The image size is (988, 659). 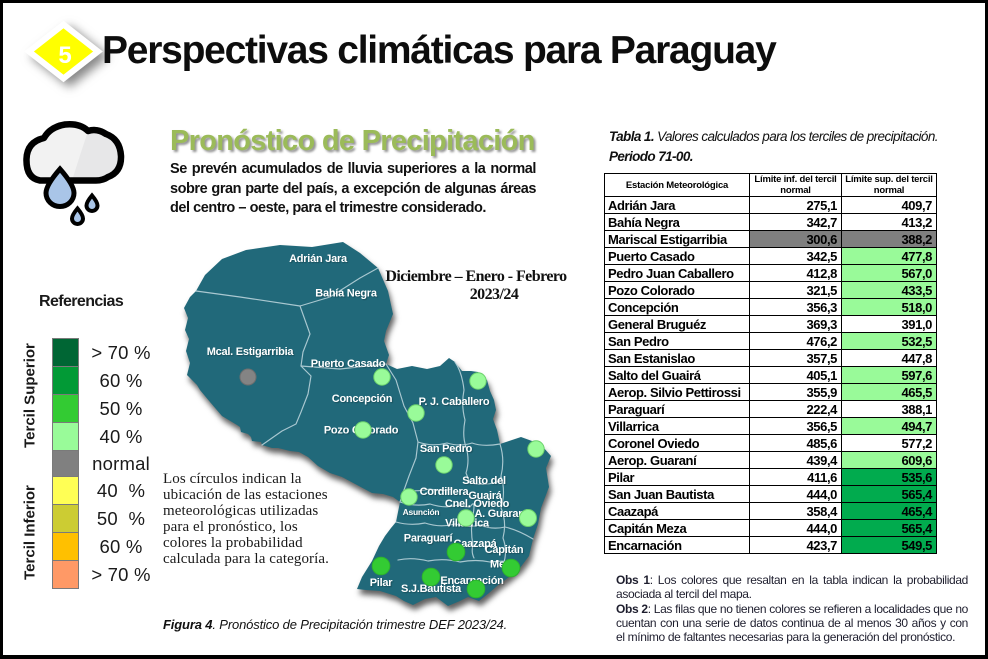 I want to click on svg-text: P. J. Caballero, so click(x=454, y=402).